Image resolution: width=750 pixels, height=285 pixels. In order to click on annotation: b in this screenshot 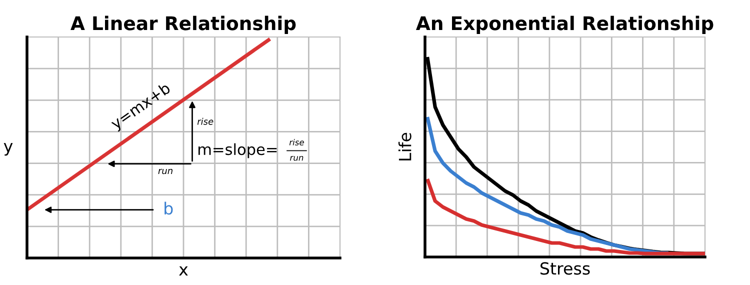, I will do `click(168, 208)`.